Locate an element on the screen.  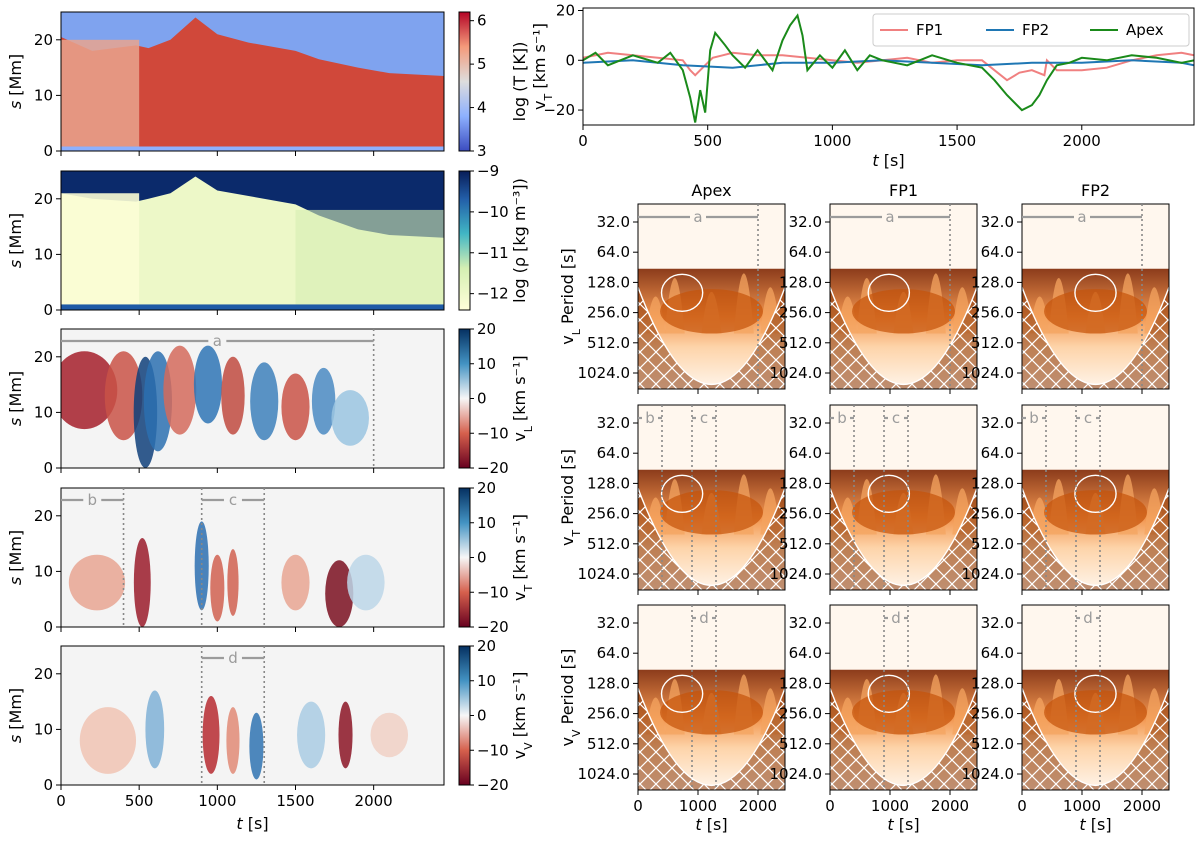
colorbar-tick-label: 5 is located at coordinates (482, 64).